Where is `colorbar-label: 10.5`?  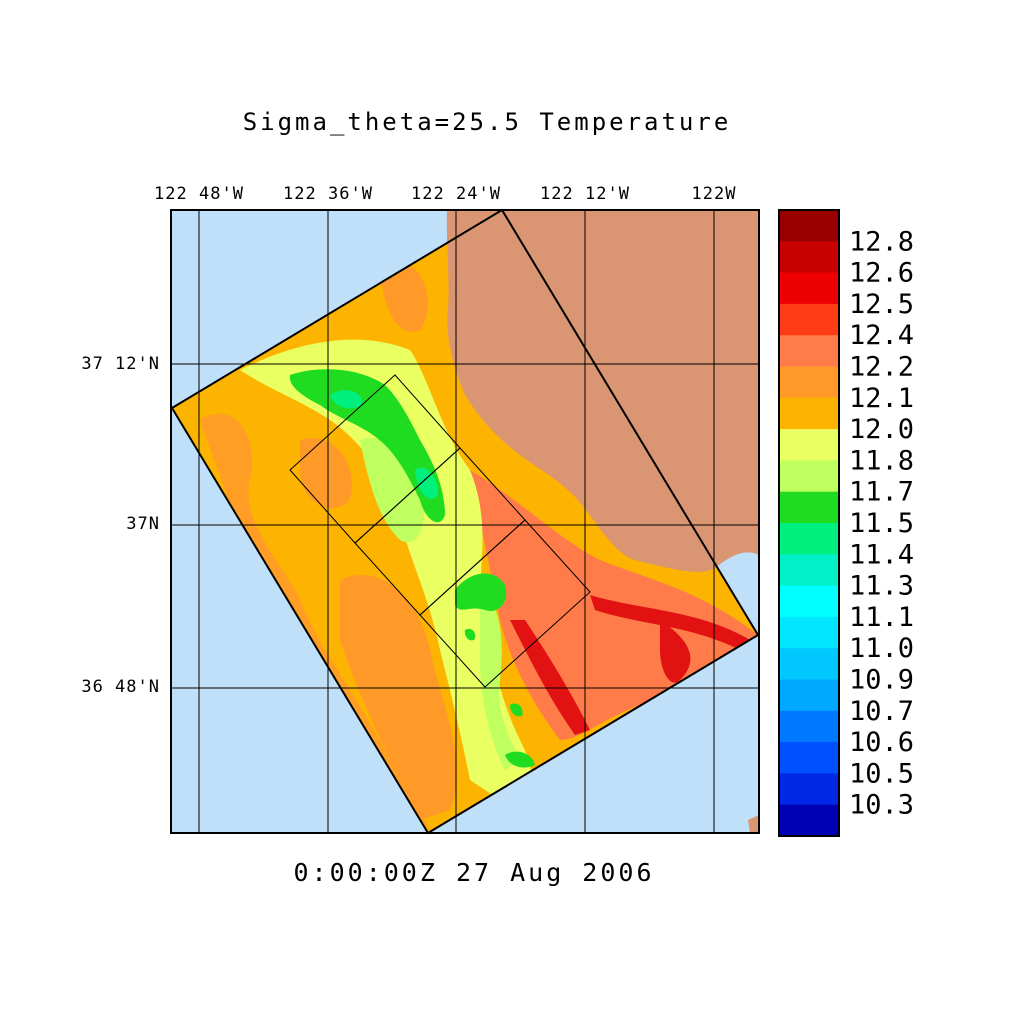 colorbar-label: 10.5 is located at coordinates (881, 773).